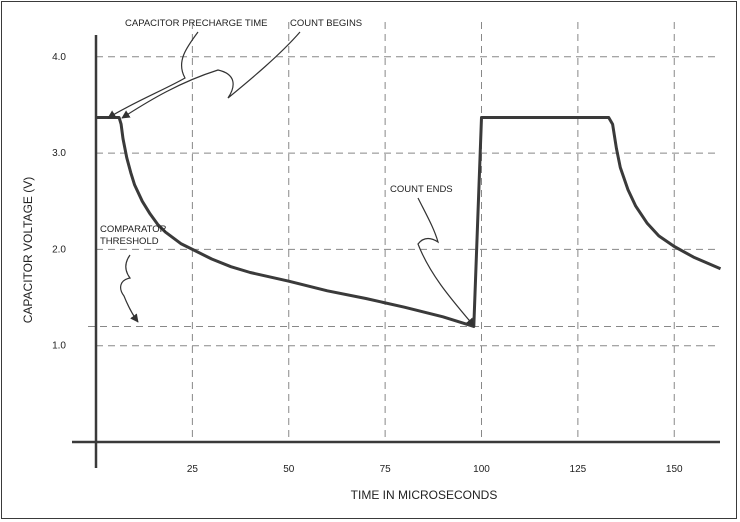 The image size is (740, 522). I want to click on annotation-line: COMPARATOR, so click(133, 229).